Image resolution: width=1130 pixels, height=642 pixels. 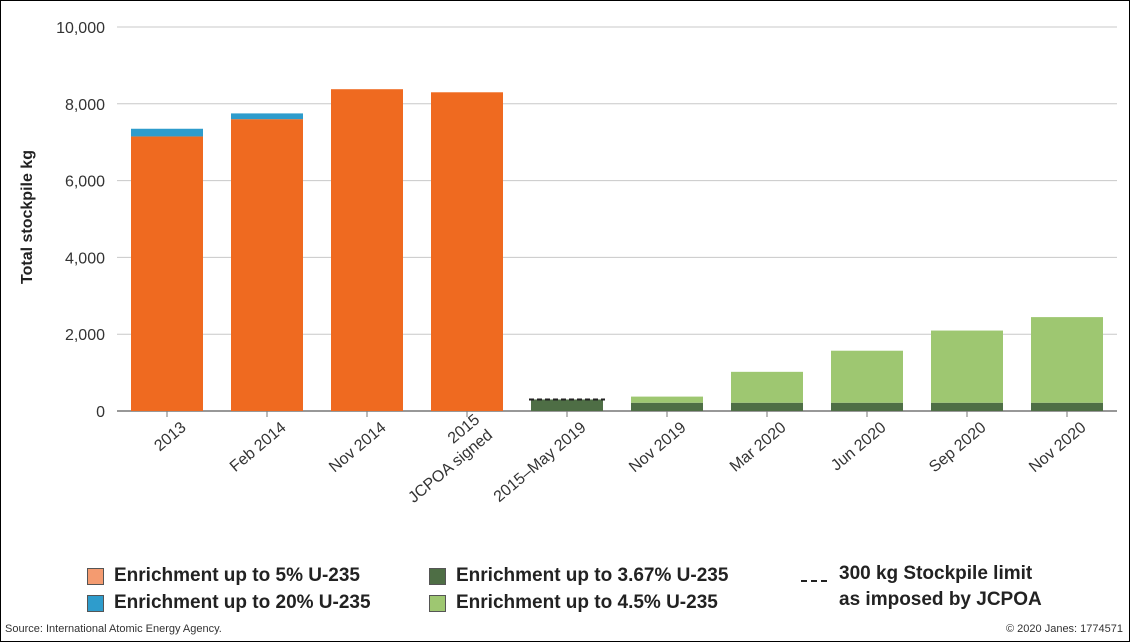 I want to click on legend-label-45pct: Enrichment up to 4.5% U-235, so click(x=587, y=602).